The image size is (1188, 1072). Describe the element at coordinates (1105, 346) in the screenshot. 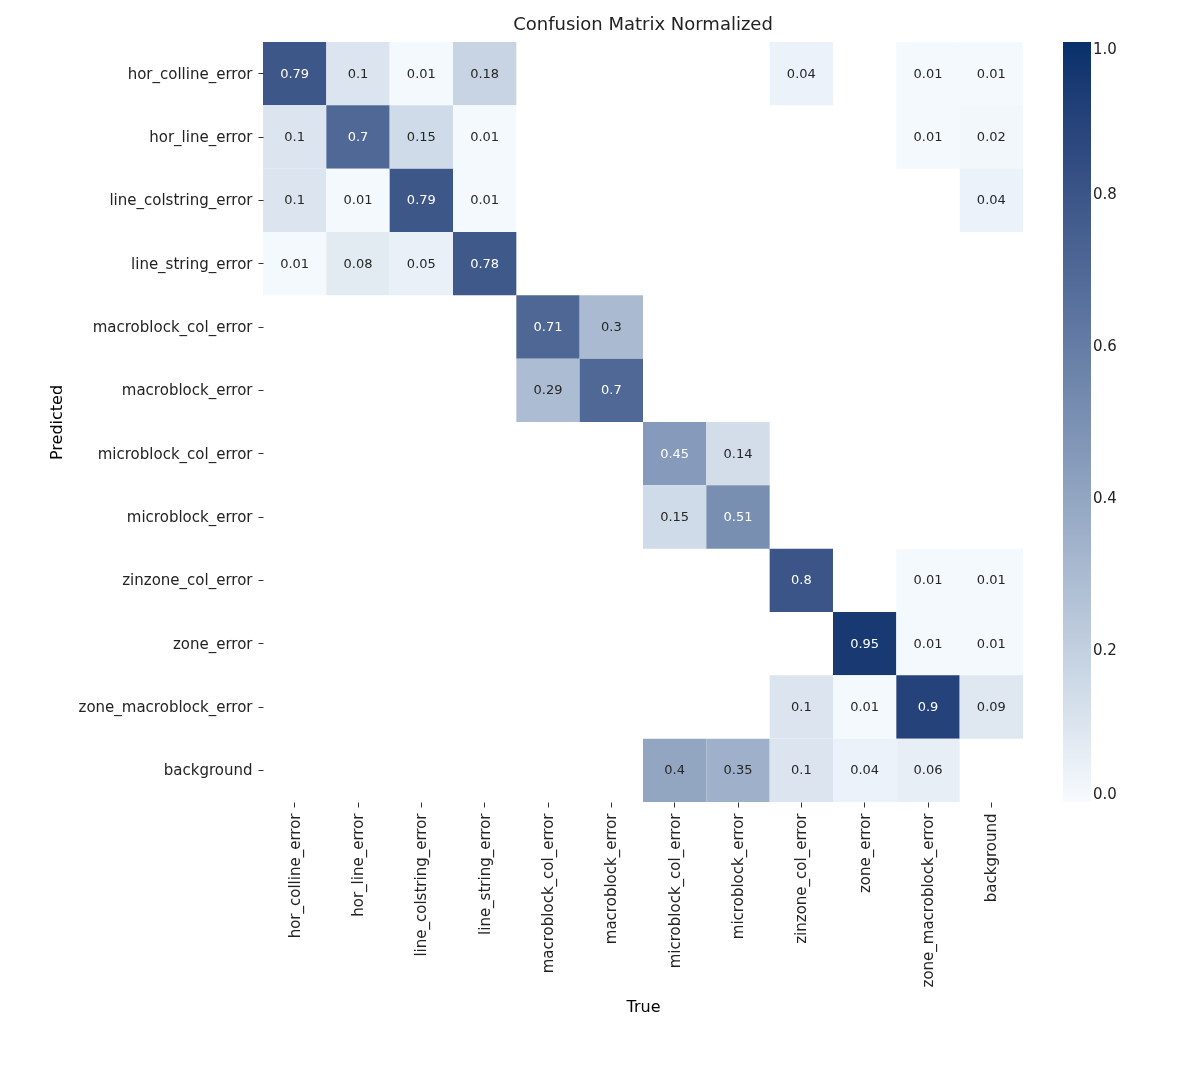

I see `color-bar-label: 0.6` at that location.